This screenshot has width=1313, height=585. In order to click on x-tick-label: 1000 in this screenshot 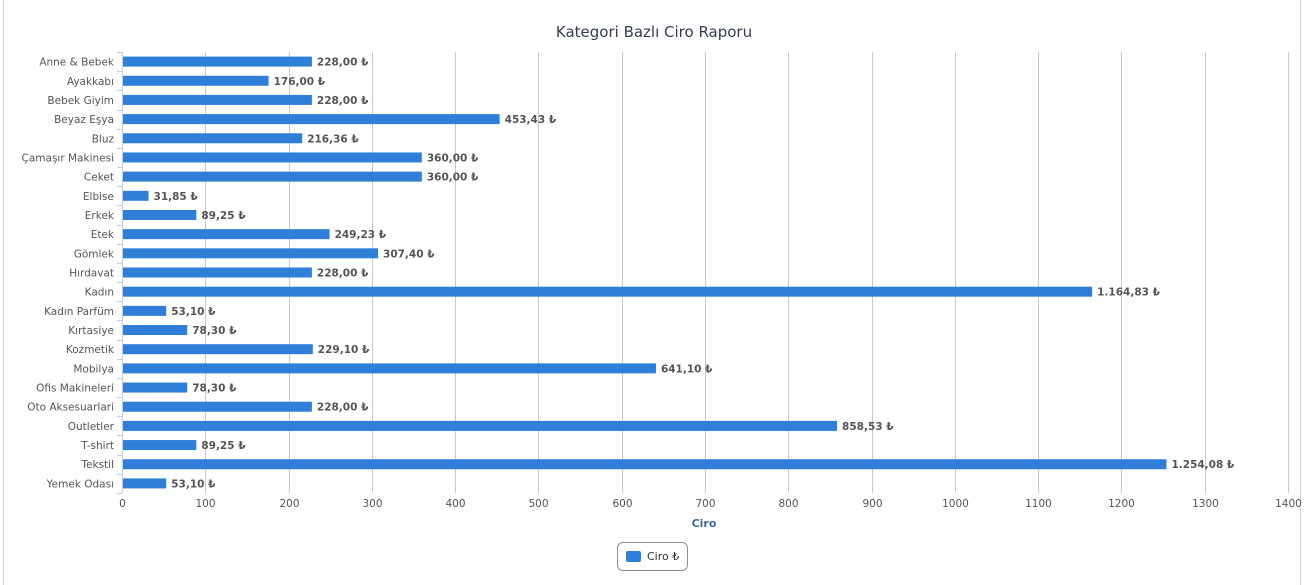, I will do `click(955, 504)`.